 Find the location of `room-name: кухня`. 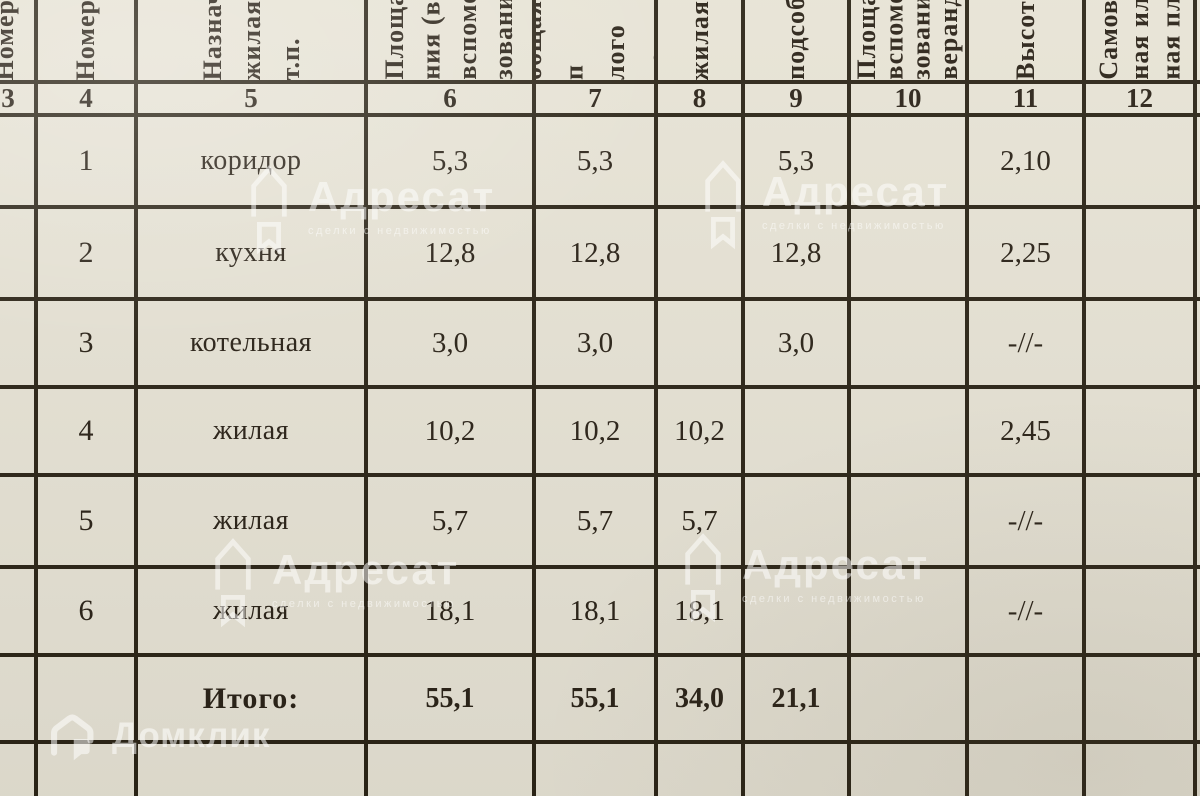

room-name: кухня is located at coordinates (251, 253).